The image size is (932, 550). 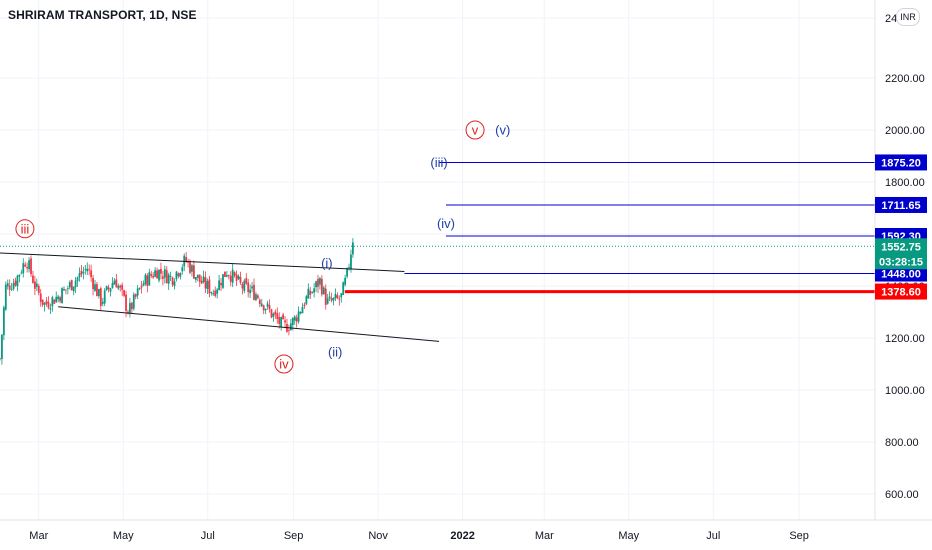 I want to click on wave-label: iv, so click(x=284, y=364).